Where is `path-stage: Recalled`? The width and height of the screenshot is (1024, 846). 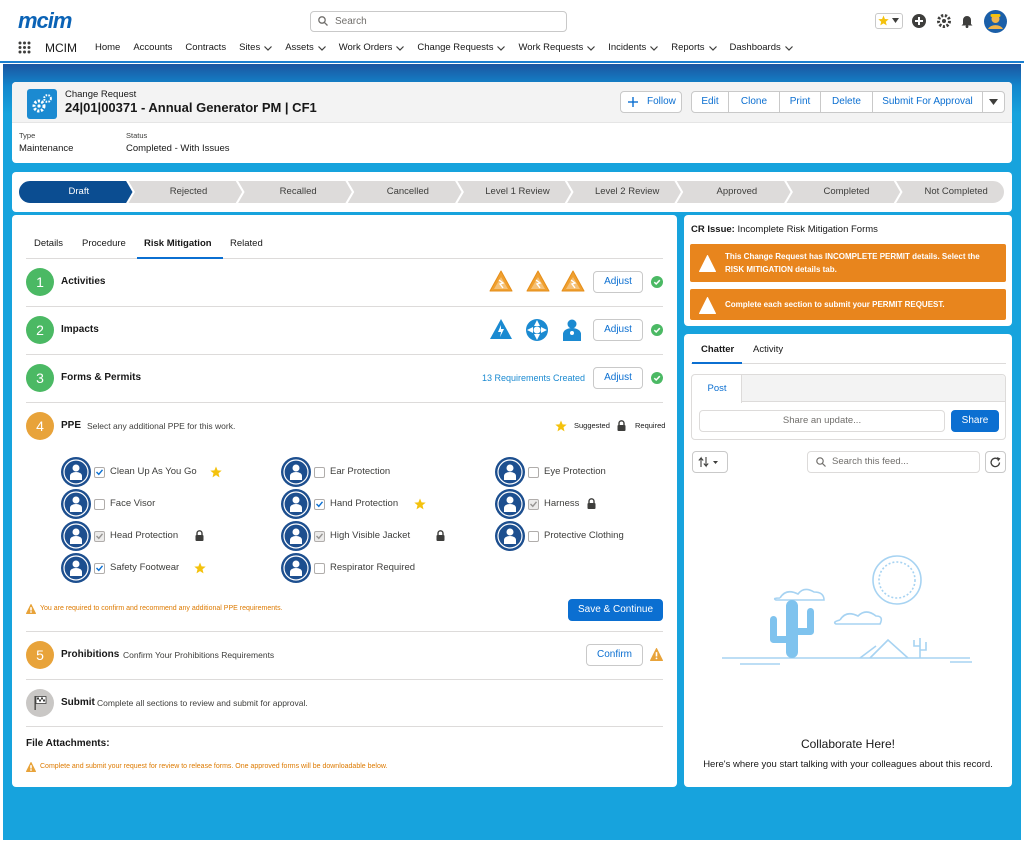
path-stage: Recalled is located at coordinates (298, 191).